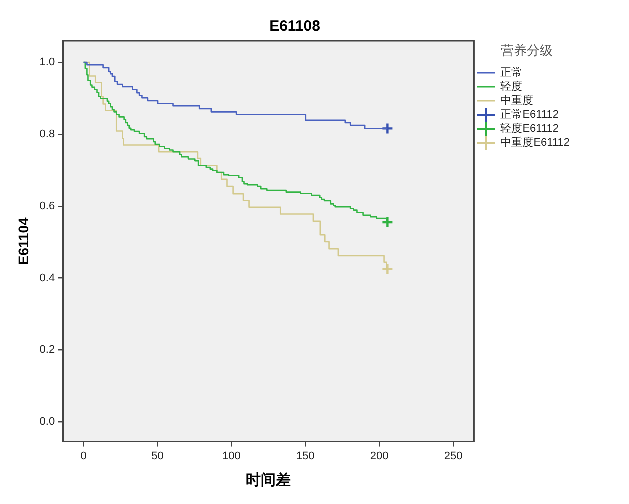 This screenshot has width=629, height=504. What do you see at coordinates (48, 206) in the screenshot?
I see `y-tick-label: 0.6` at bounding box center [48, 206].